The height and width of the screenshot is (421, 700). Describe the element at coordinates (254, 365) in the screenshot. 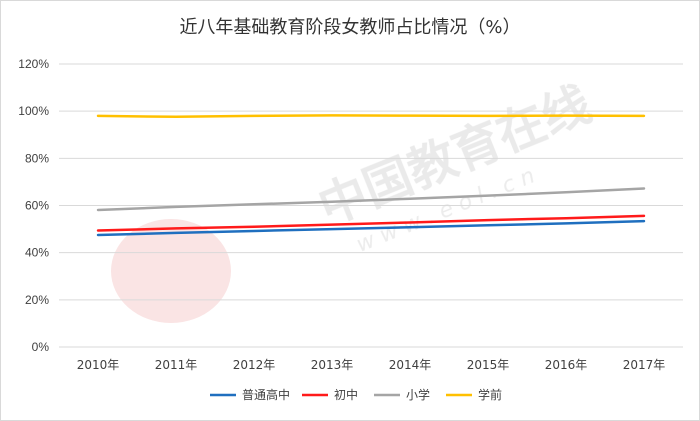

I see `x-tick-label: 2012年` at that location.